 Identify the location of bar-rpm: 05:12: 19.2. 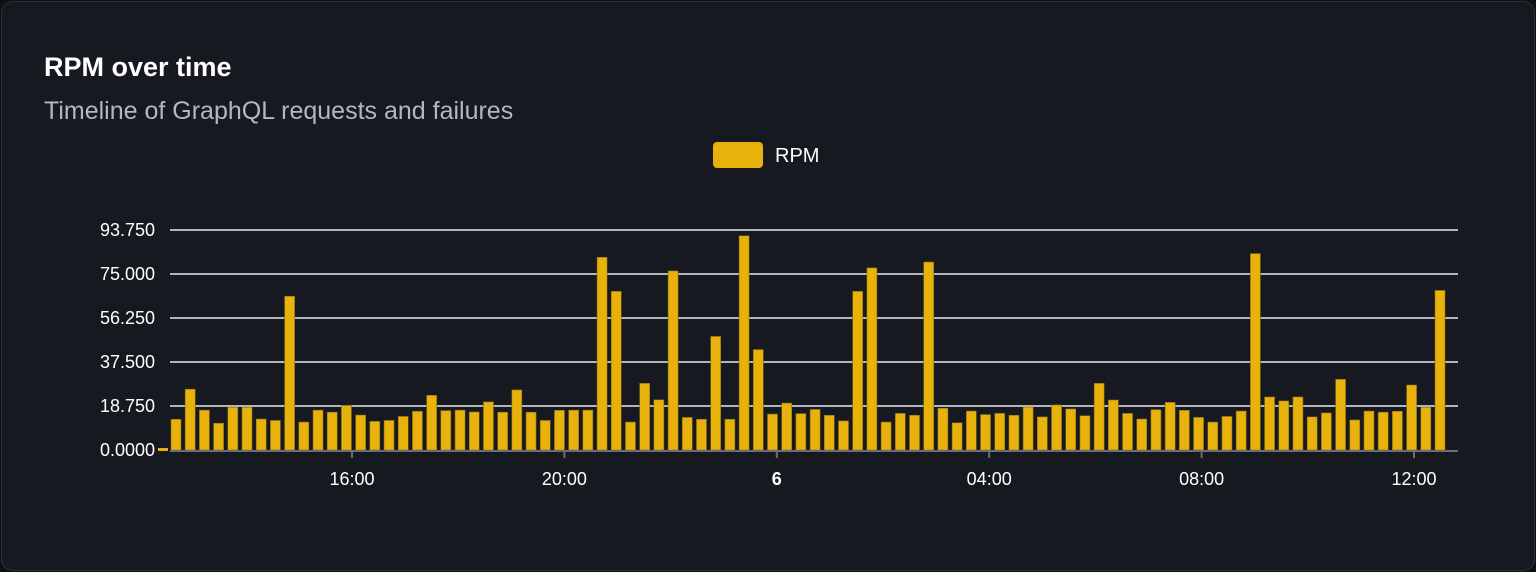
(1056, 427).